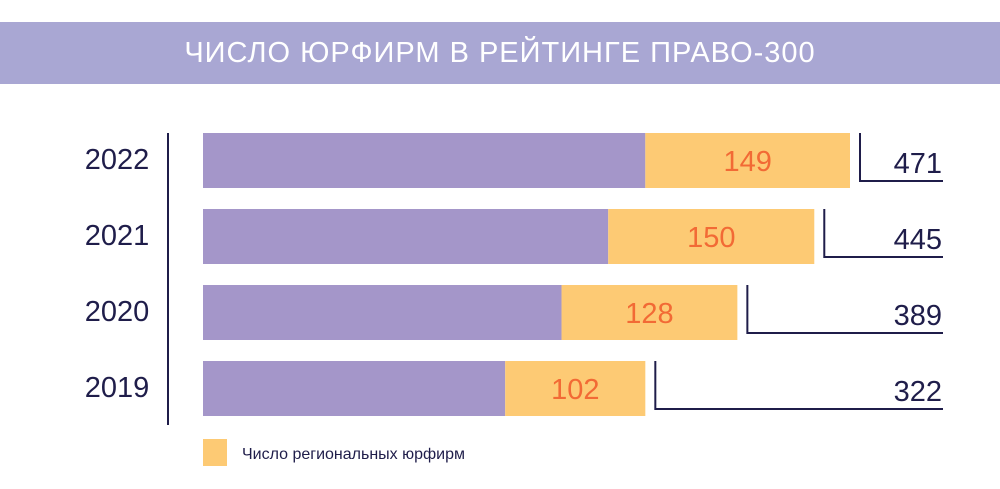 The height and width of the screenshot is (489, 1000). Describe the element at coordinates (918, 164) in the screenshot. I see `total-value-label: 471` at that location.